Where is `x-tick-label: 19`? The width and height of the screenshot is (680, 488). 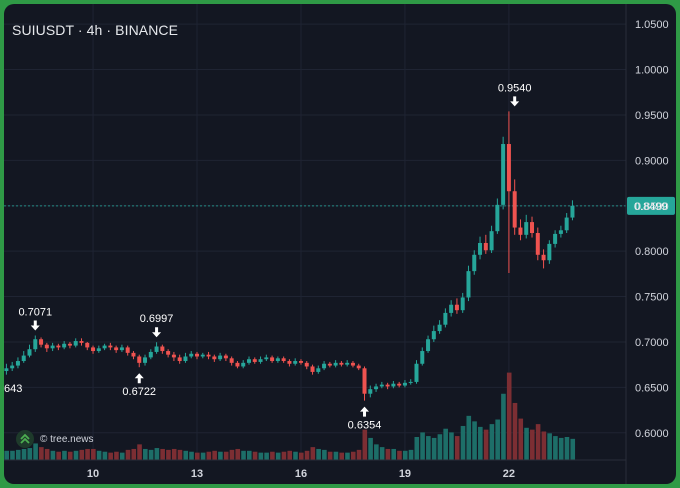
x-tick-label: 19 is located at coordinates (405, 474).